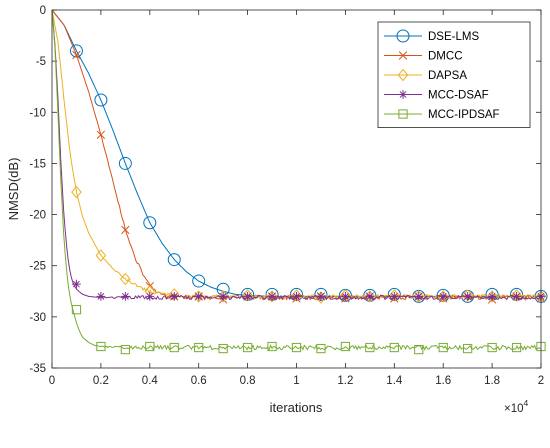 The height and width of the screenshot is (448, 550). I want to click on legend-label: DAPSA, so click(447, 76).